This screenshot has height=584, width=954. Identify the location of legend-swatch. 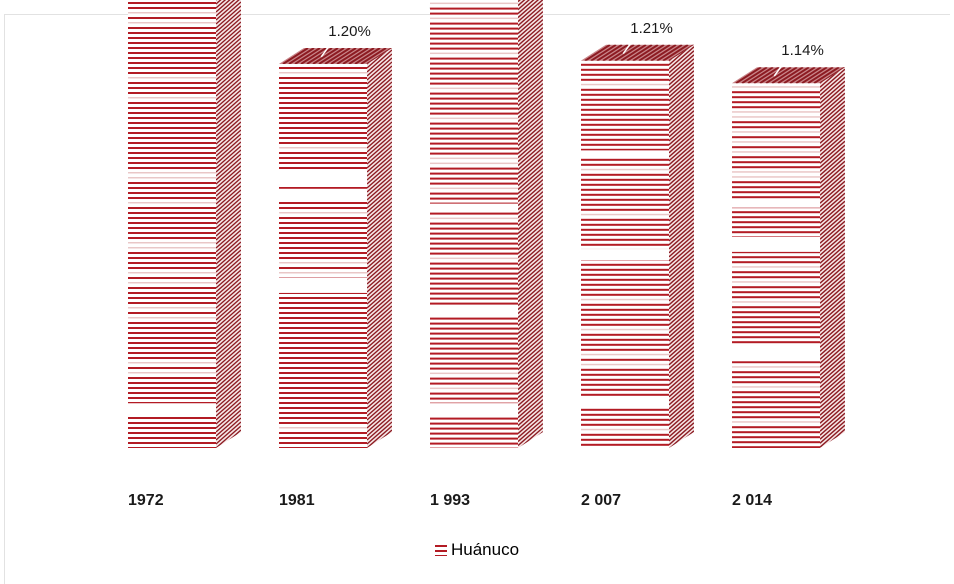
(440, 550).